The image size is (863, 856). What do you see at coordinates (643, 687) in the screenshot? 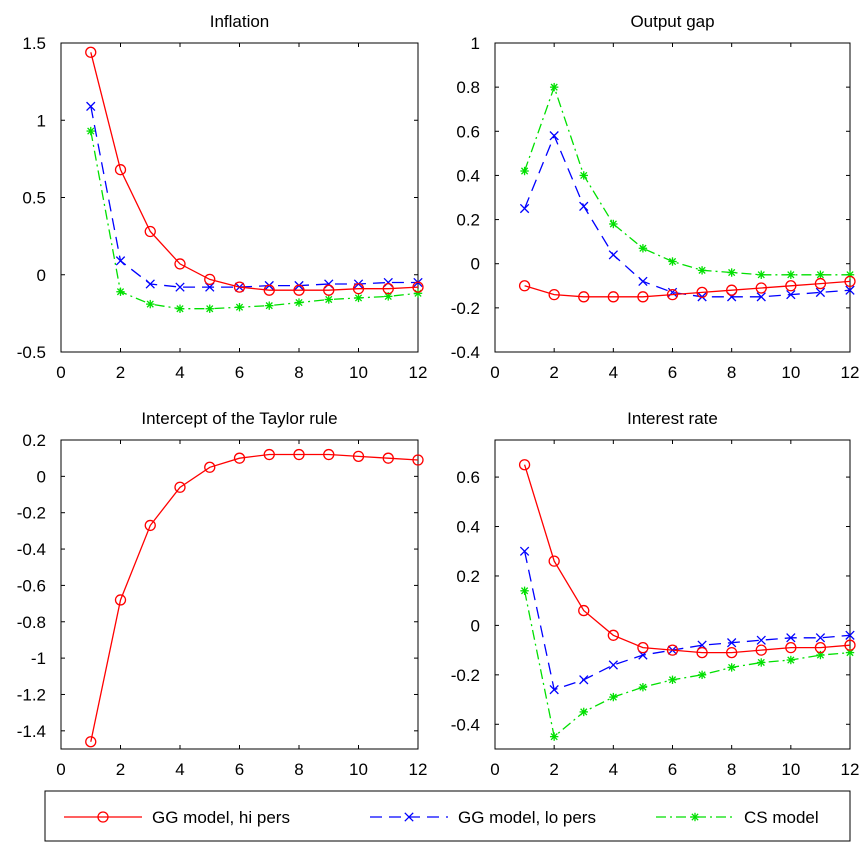
I see `data-point: CS model (5, -0.25)` at bounding box center [643, 687].